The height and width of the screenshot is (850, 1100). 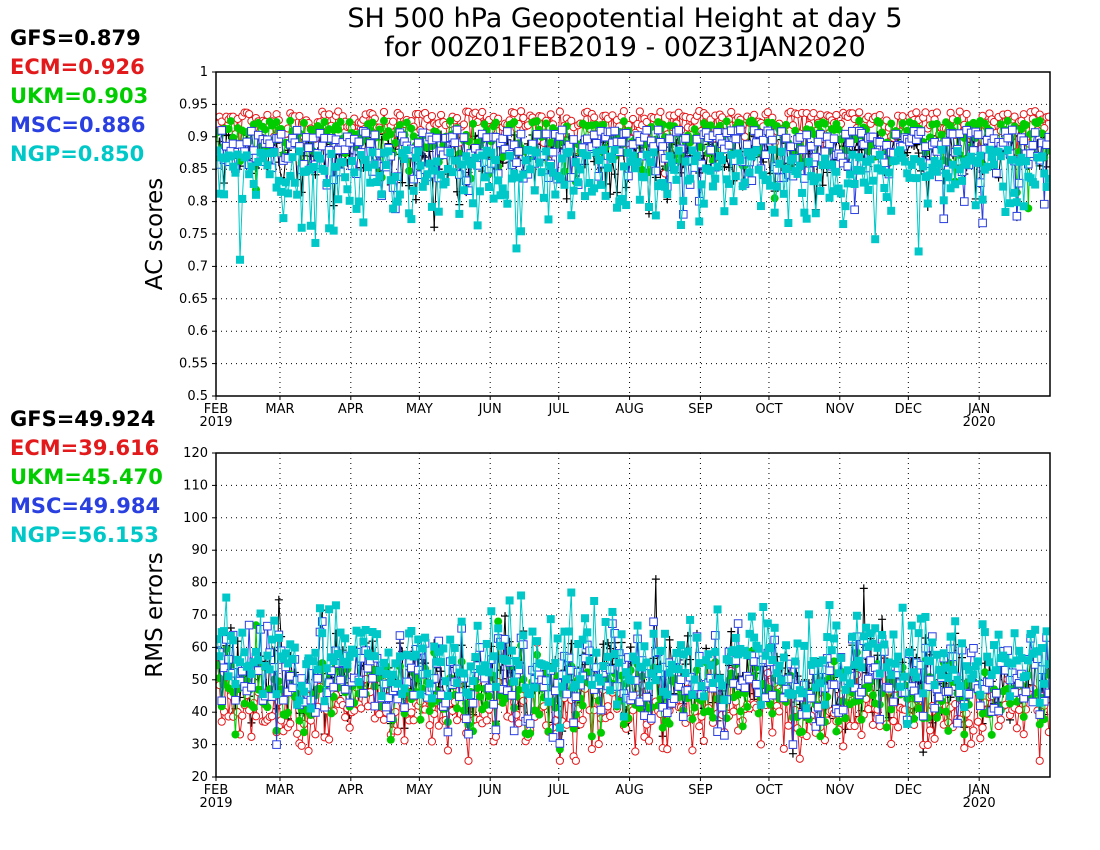 What do you see at coordinates (199, 777) in the screenshot?
I see `y-tick-label: 20` at bounding box center [199, 777].